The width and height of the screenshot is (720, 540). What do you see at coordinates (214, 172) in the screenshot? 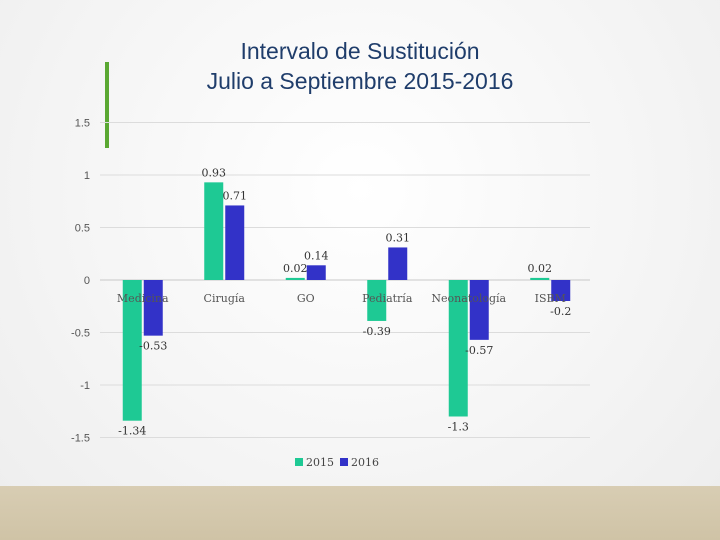
I see `data-label-2015-1: 0.93` at bounding box center [214, 172].